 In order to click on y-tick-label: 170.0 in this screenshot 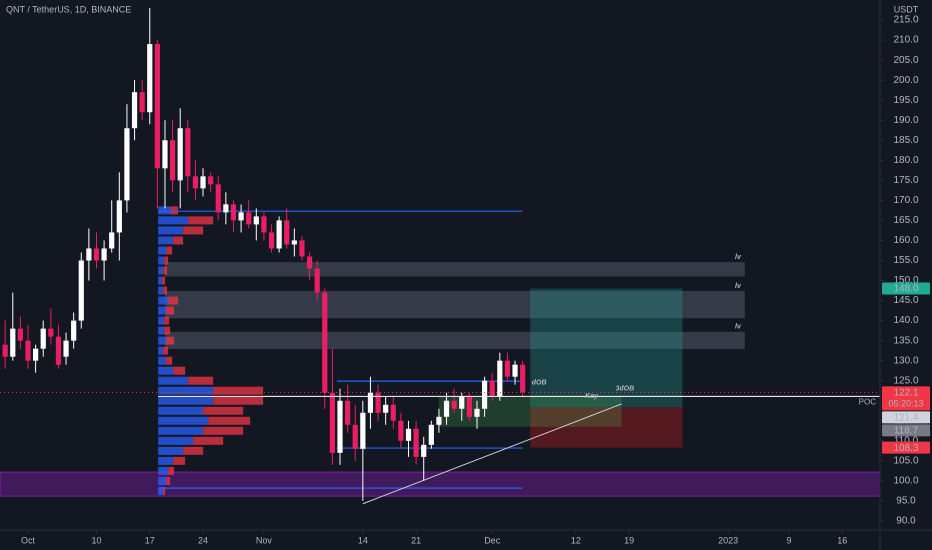, I will do `click(905, 200)`.